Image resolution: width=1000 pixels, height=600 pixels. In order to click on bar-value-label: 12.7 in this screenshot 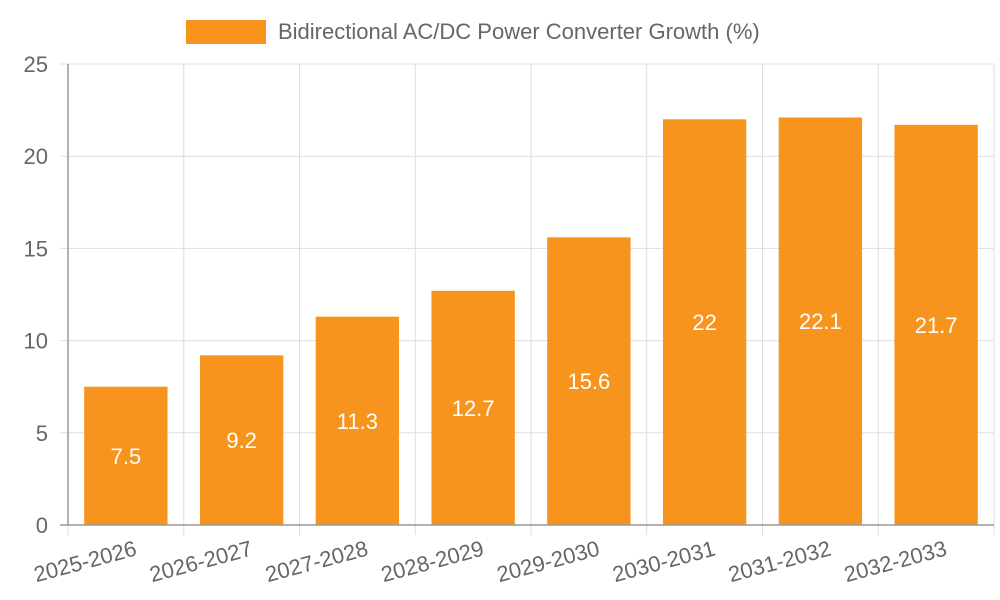, I will do `click(473, 408)`.